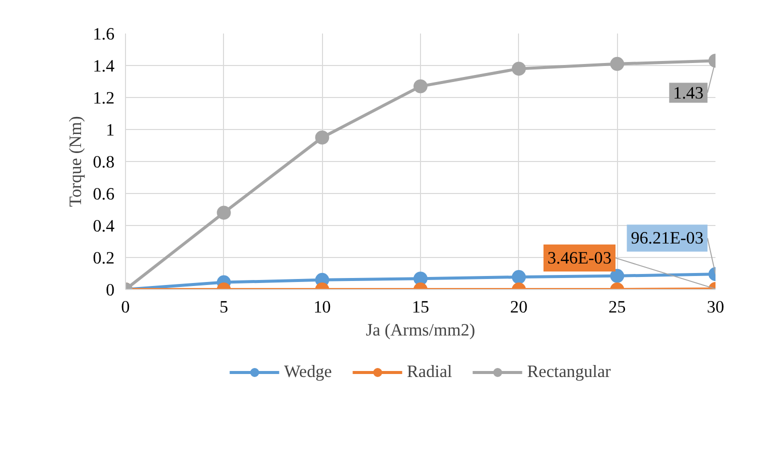 Image resolution: width=762 pixels, height=456 pixels. Describe the element at coordinates (103, 162) in the screenshot. I see `y-tick-label: 0.8` at that location.